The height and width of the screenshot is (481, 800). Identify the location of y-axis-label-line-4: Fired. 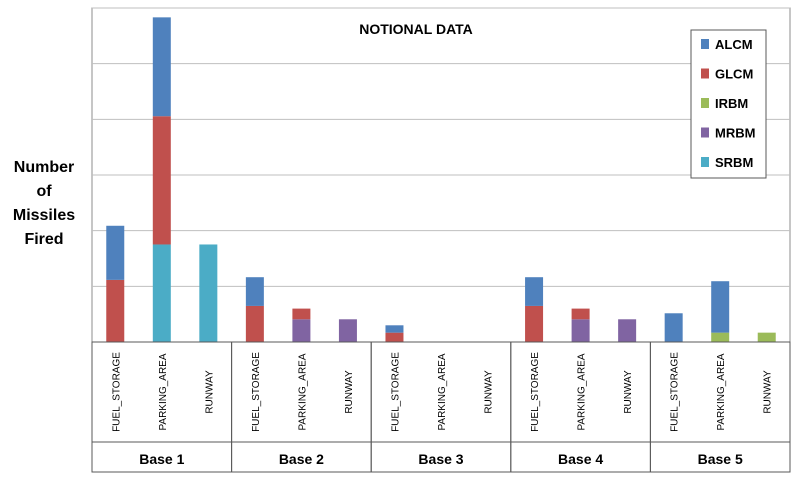
(44, 239).